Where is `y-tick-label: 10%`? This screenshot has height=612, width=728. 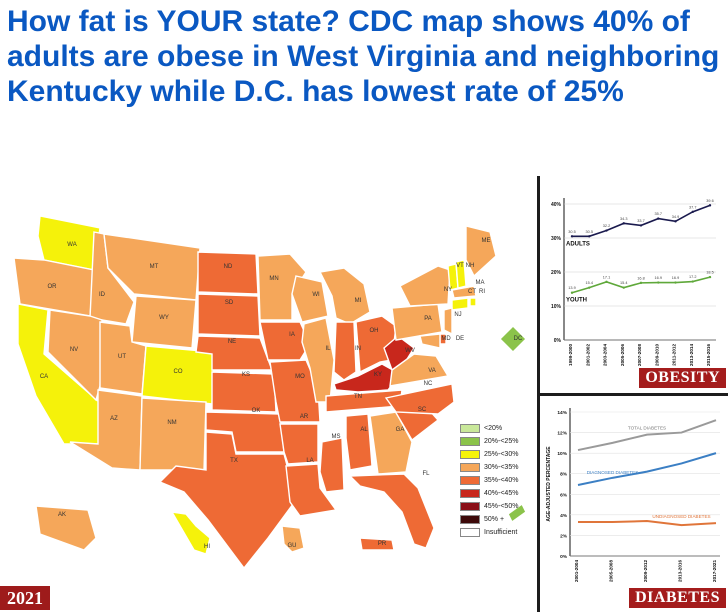
y-tick-label: 10% is located at coordinates (562, 454).